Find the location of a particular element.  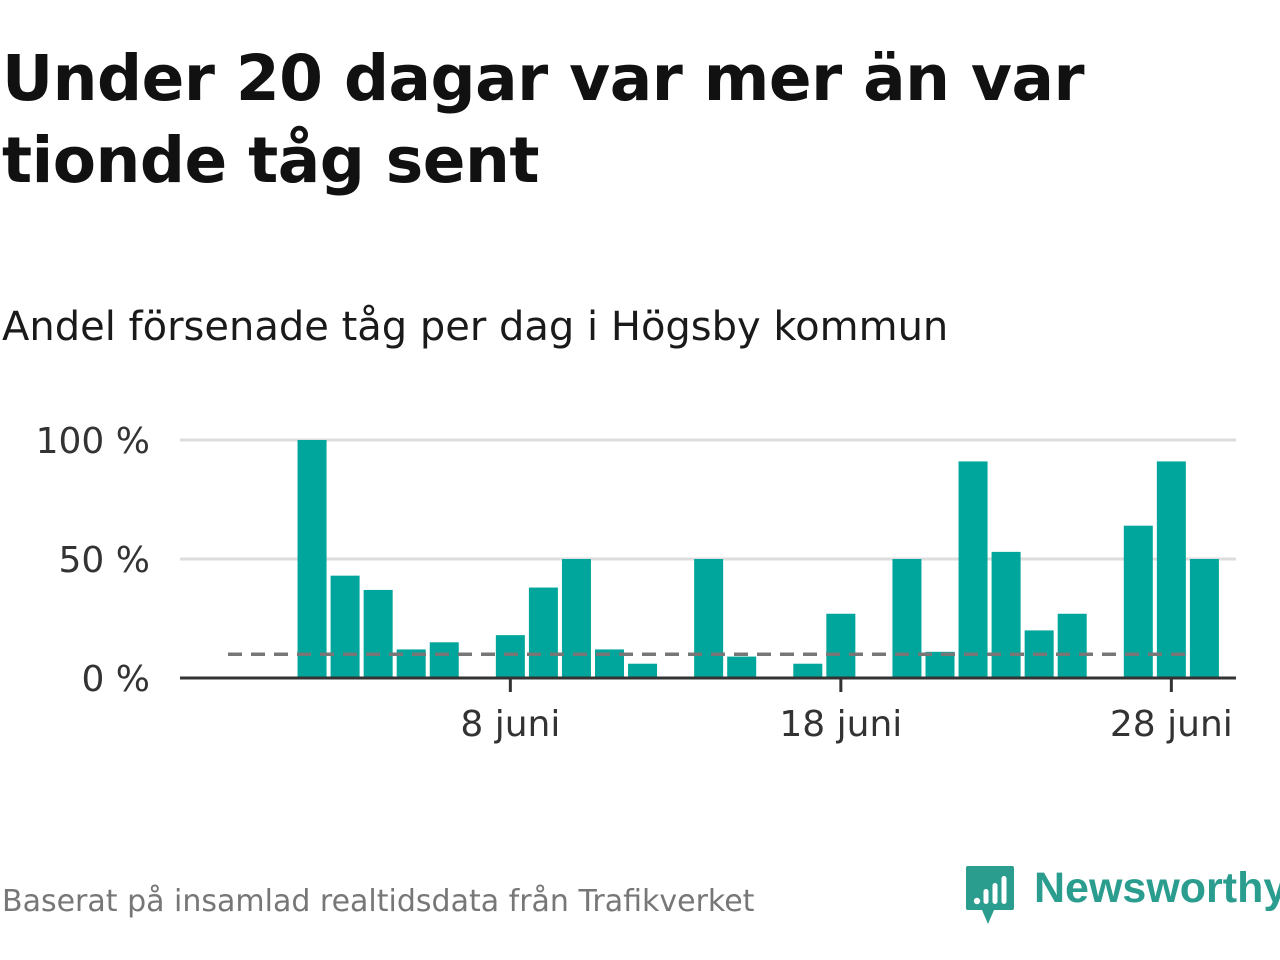

newsworthy-logo-icon is located at coordinates (990, 895).